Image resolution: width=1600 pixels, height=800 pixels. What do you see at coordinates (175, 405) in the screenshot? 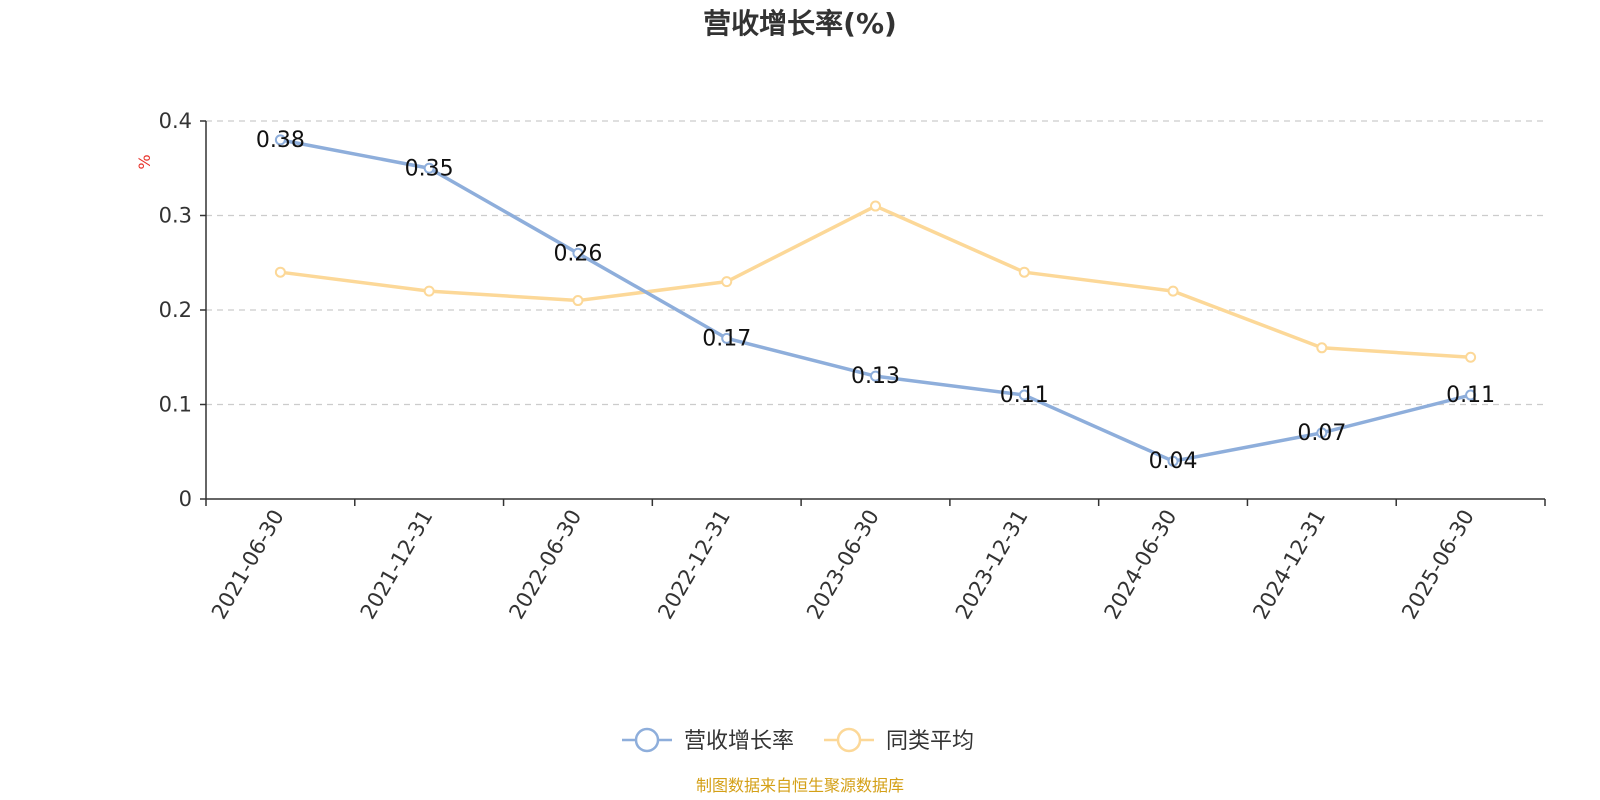
I see `y-tick-label: 0.1` at bounding box center [175, 405].